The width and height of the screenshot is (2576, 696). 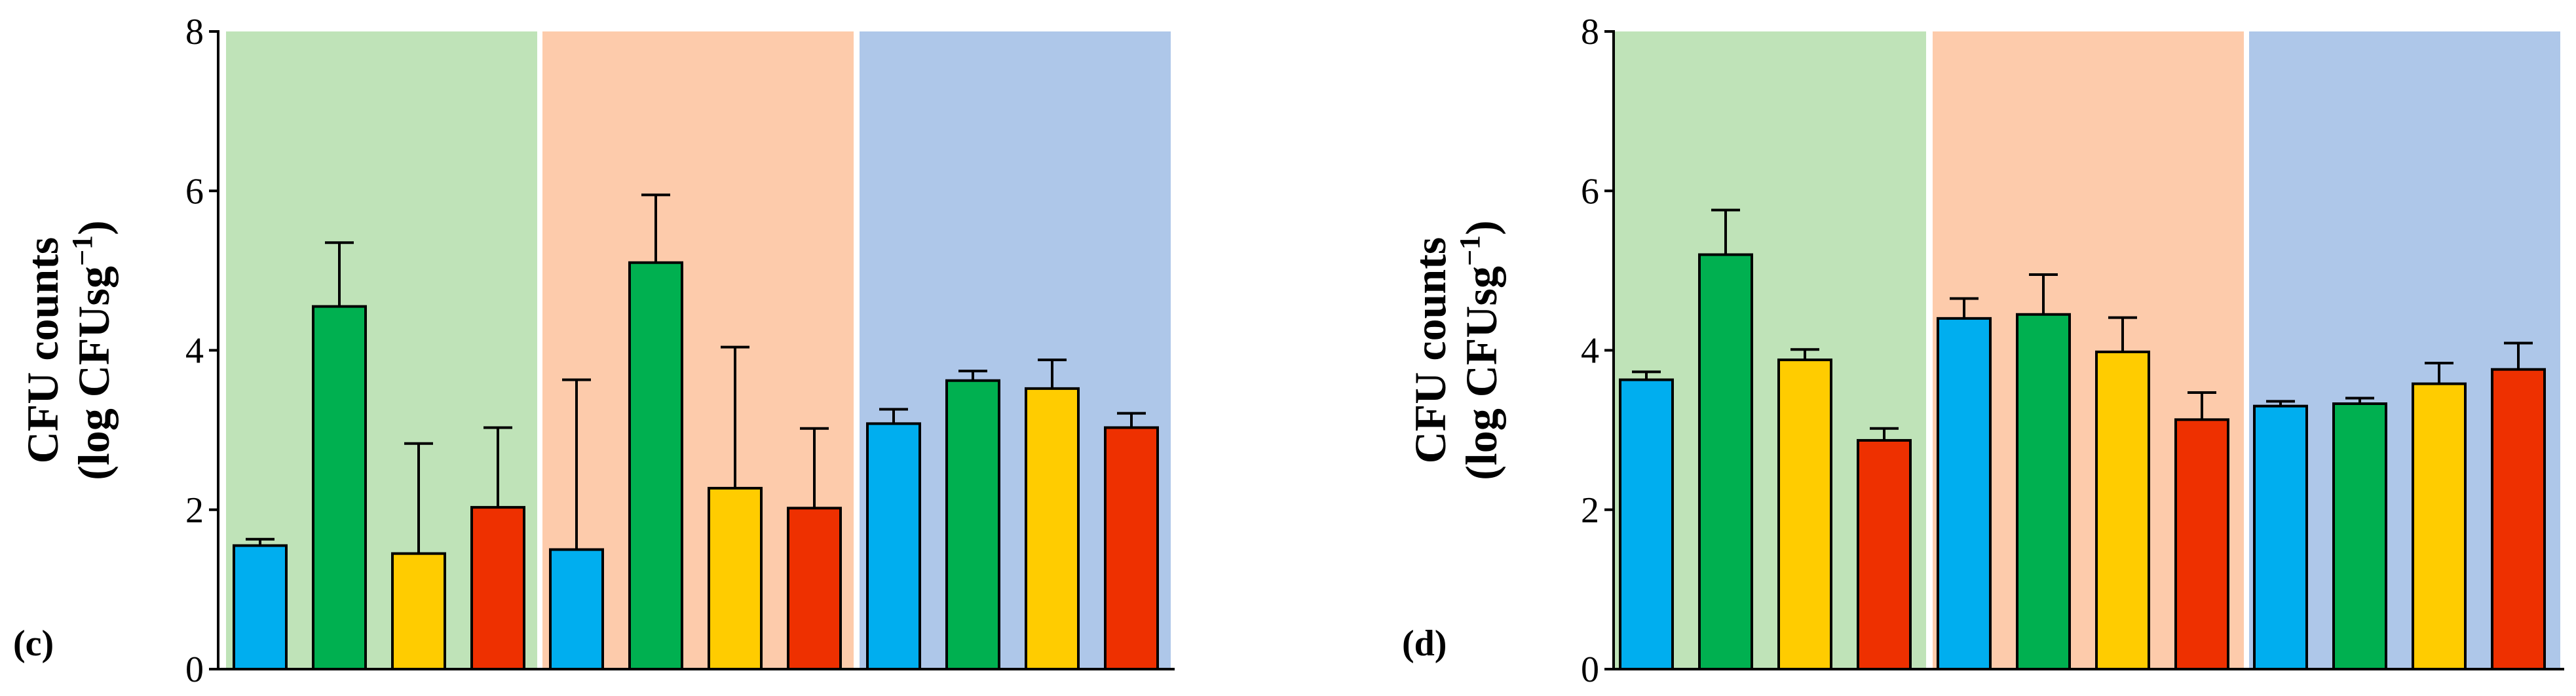 I want to click on panel-label: (c), so click(x=33, y=643).